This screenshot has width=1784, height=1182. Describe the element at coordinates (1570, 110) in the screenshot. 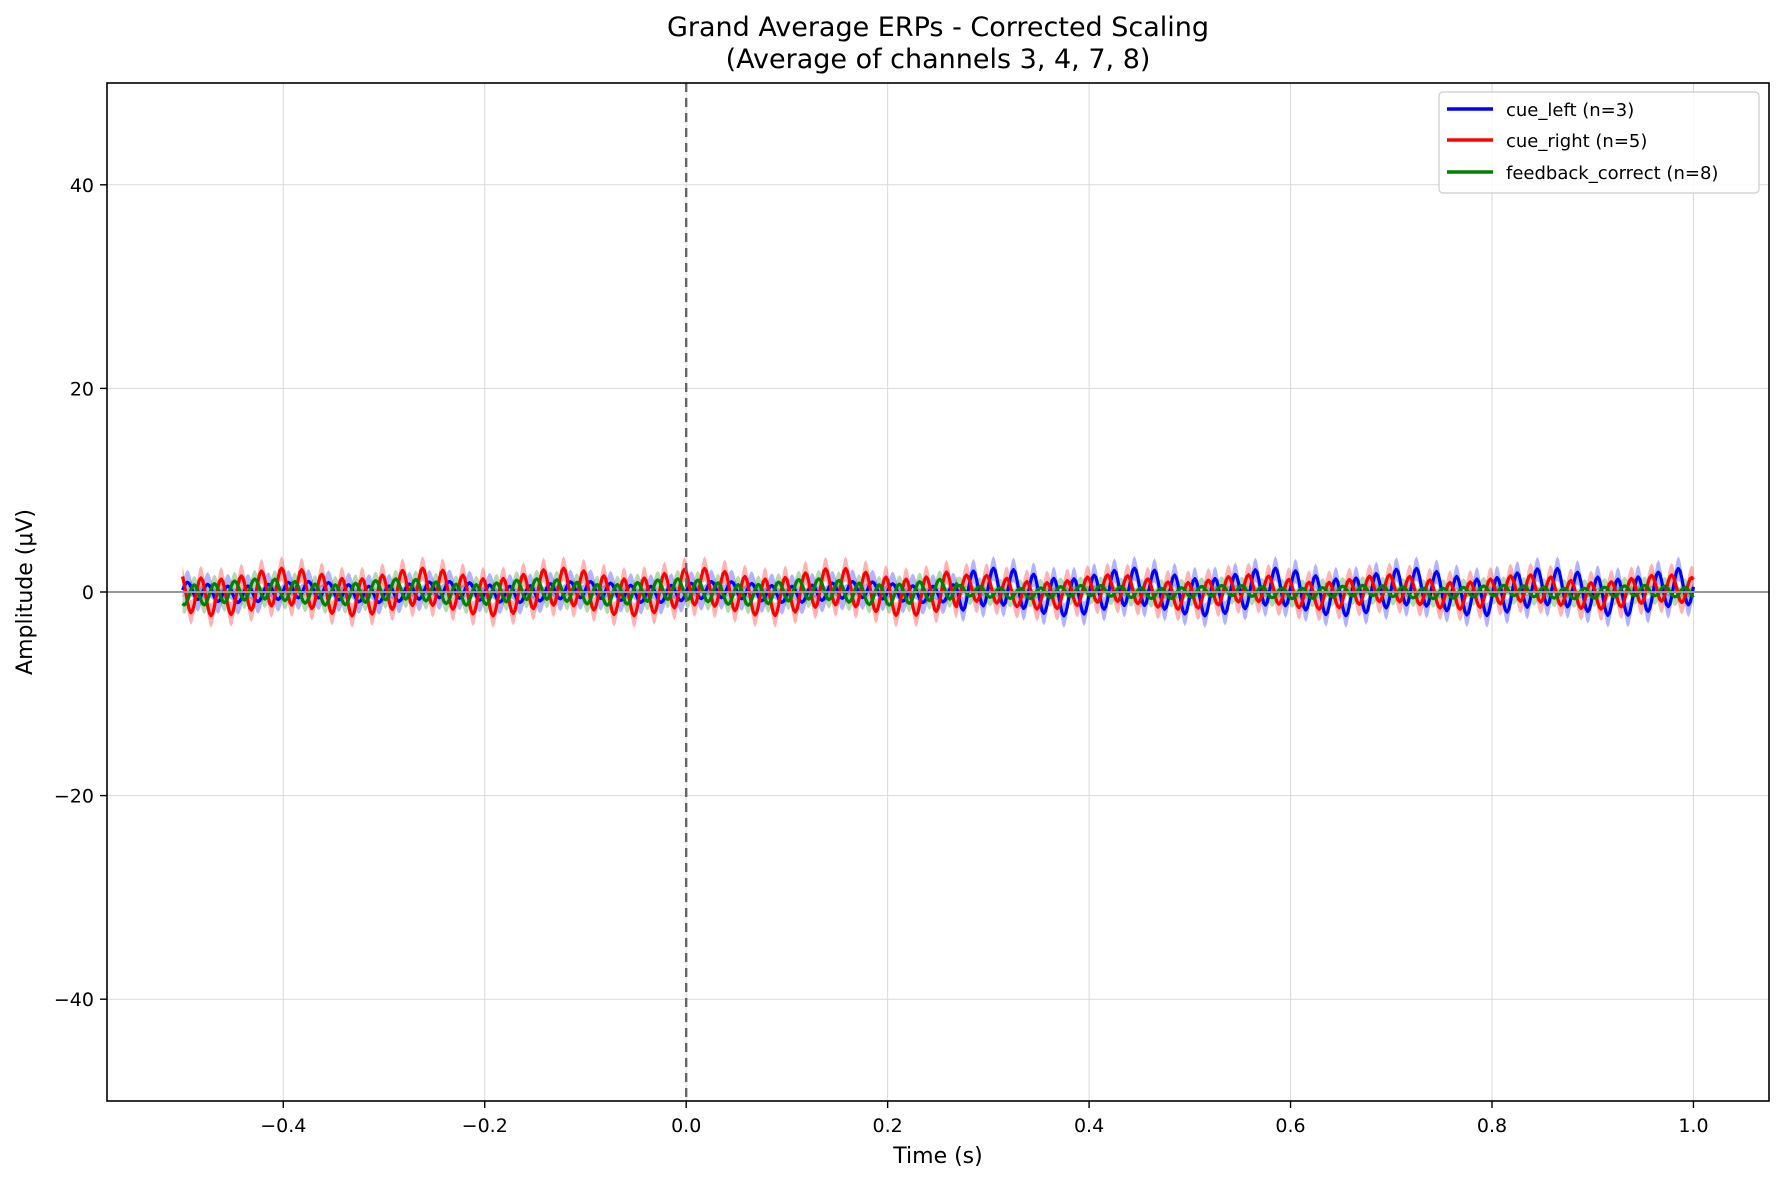

I see `legend-label-cue-left: cue_left (n=3)` at that location.